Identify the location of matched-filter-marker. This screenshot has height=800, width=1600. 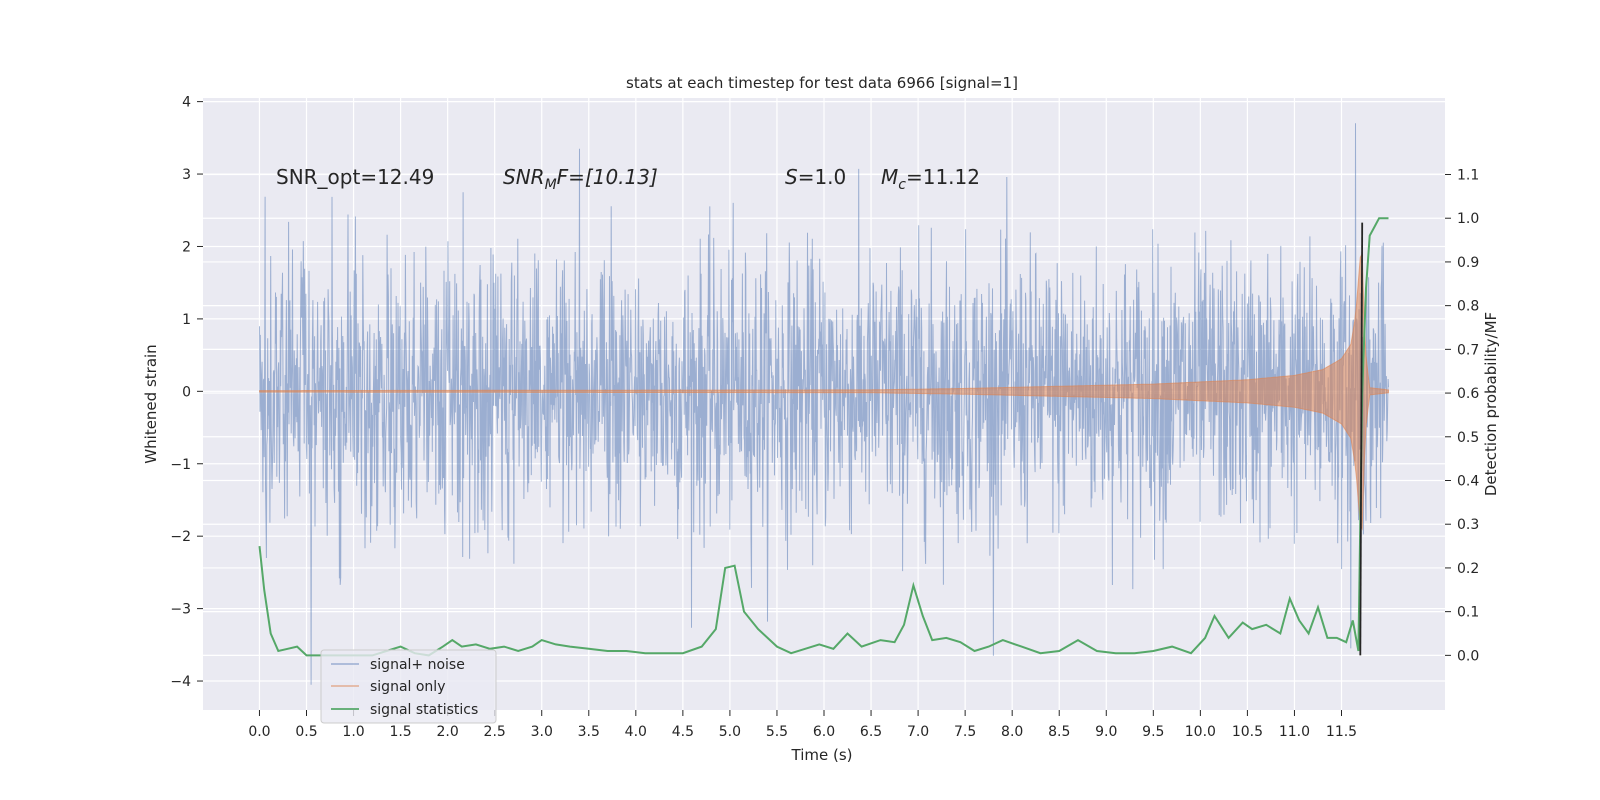
(1361, 439).